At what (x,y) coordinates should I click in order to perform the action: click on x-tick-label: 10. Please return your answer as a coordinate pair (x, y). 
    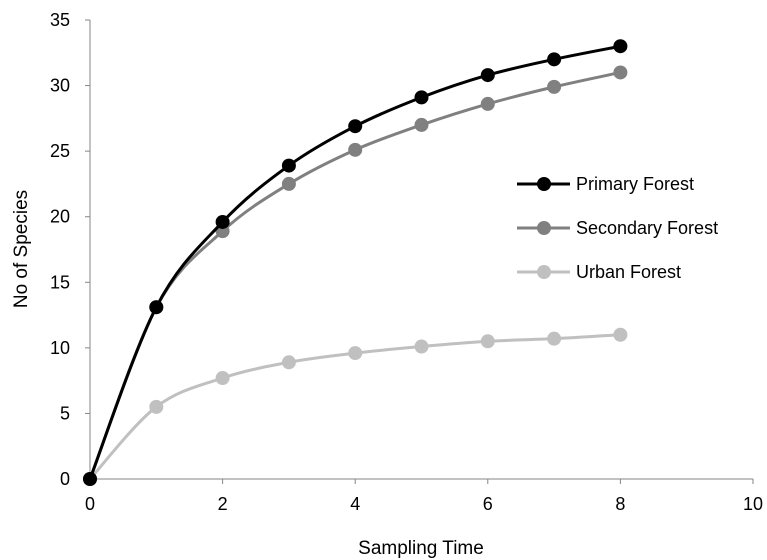
    Looking at the image, I should click on (753, 504).